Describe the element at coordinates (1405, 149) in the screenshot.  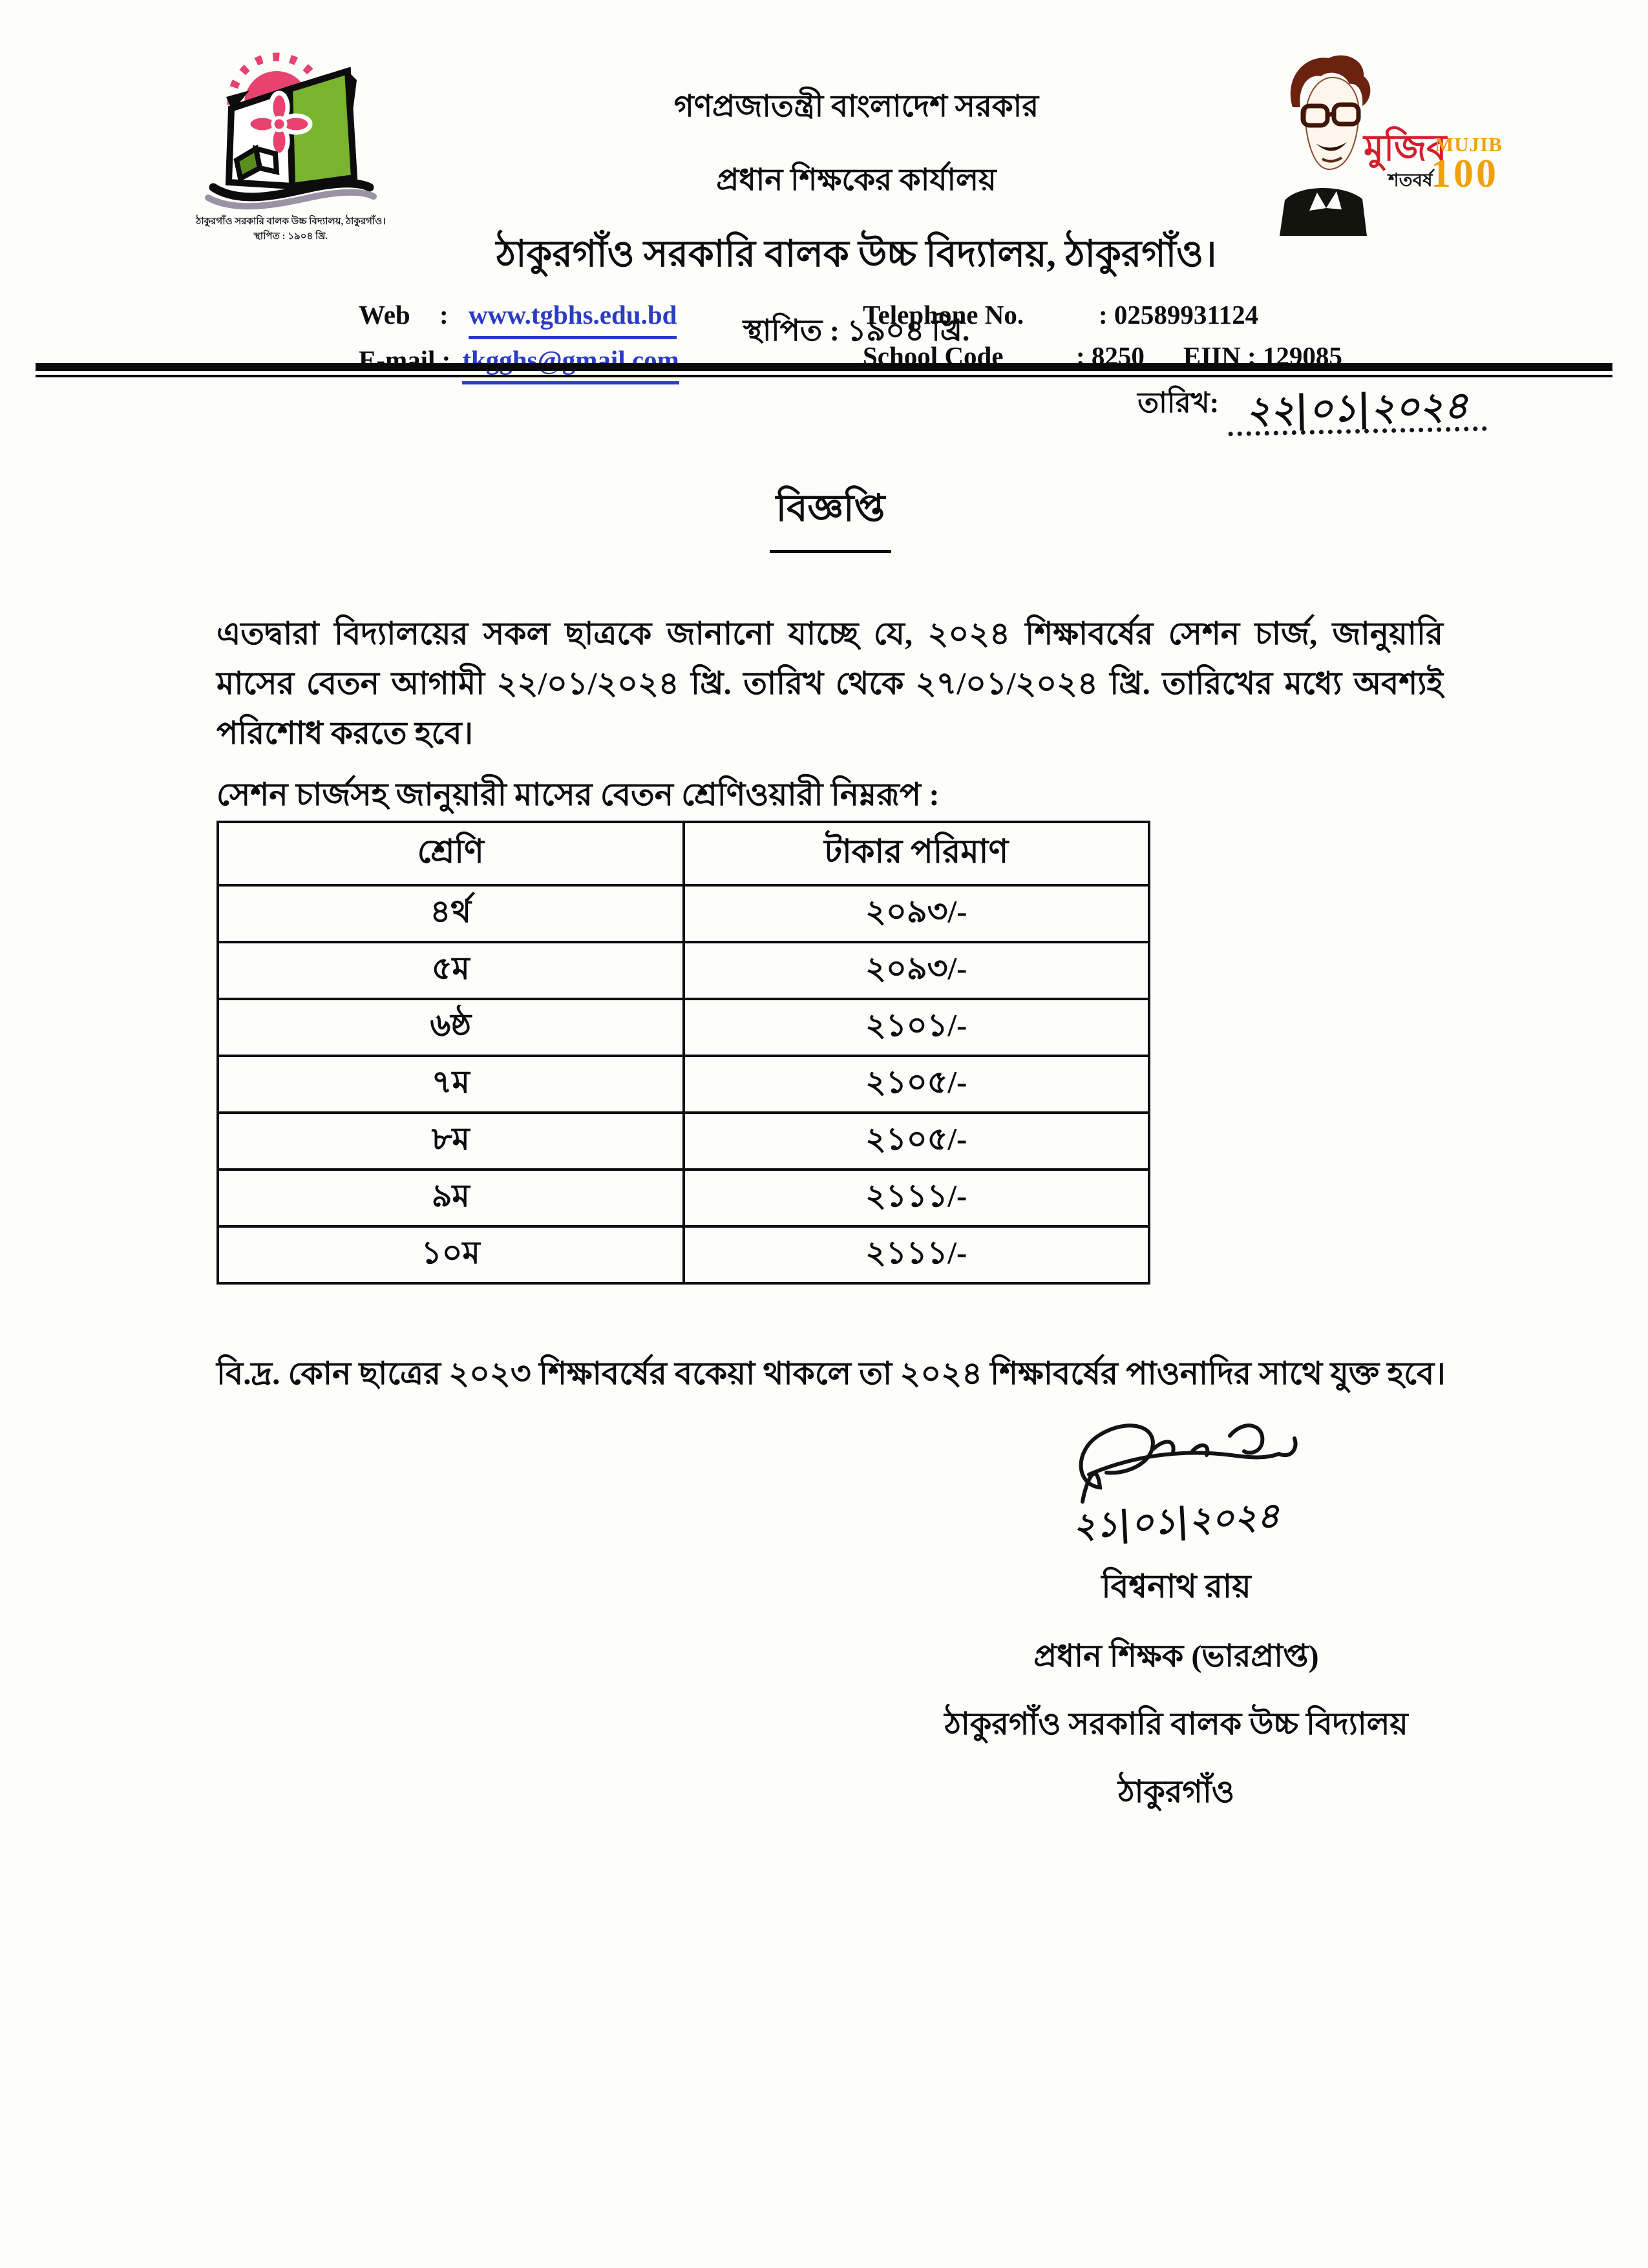
I see `mujib-bangla-wordmark: মুজিব` at that location.